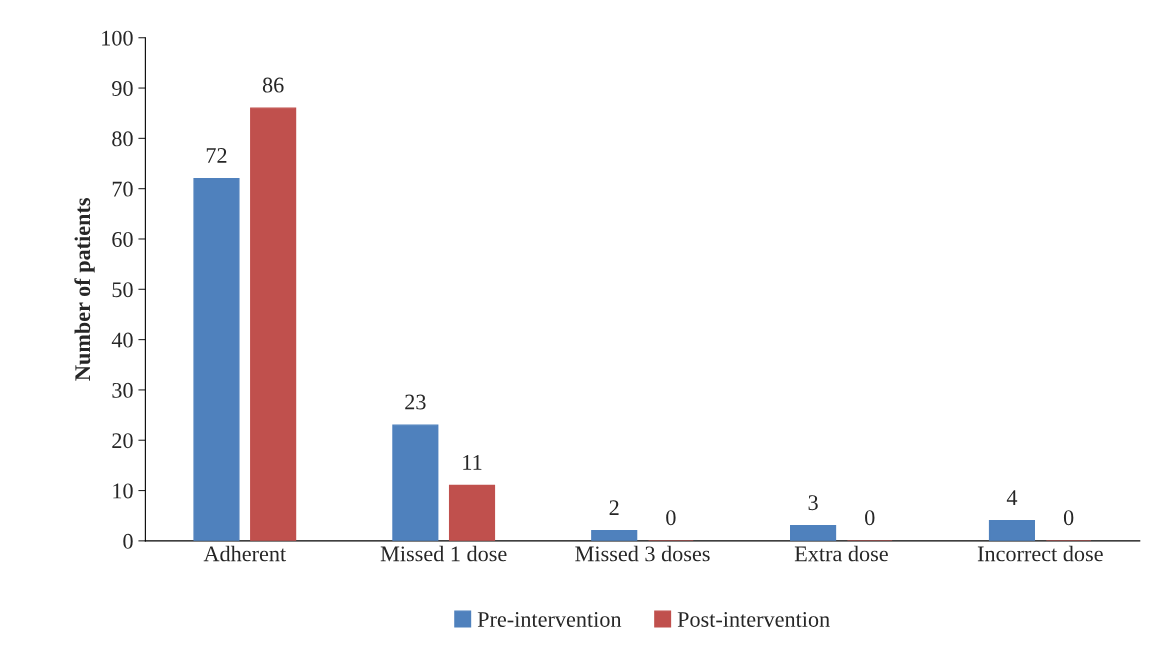 The width and height of the screenshot is (1163, 662). I want to click on x-tick-label: Extra dose, so click(841, 553).